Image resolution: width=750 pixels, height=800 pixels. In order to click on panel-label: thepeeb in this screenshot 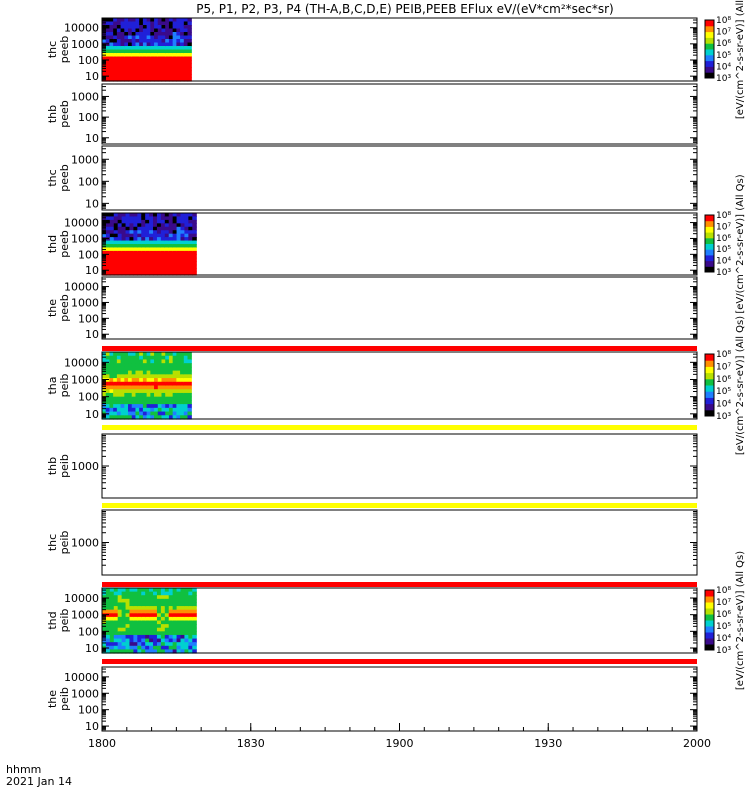, I will do `click(58, 308)`.